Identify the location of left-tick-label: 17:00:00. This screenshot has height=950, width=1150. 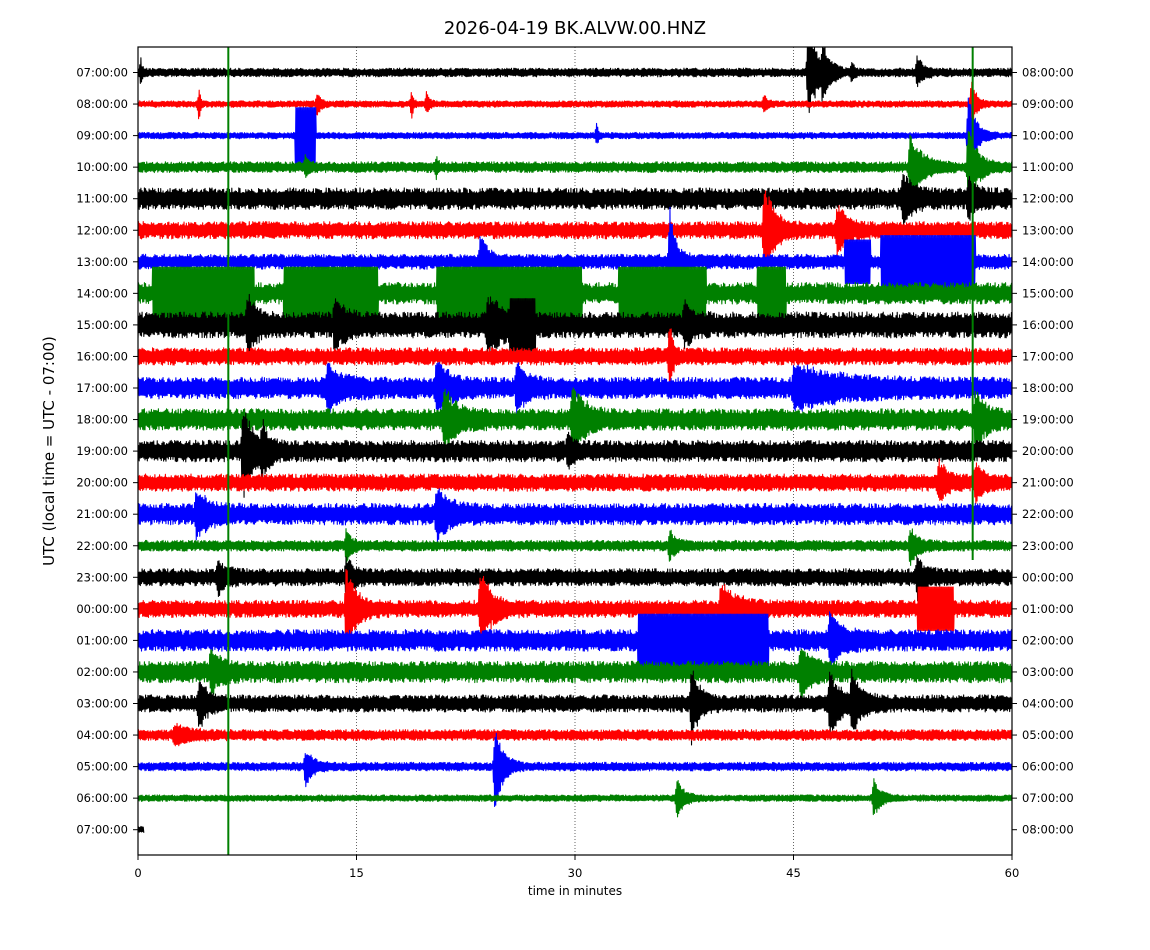
(102, 388).